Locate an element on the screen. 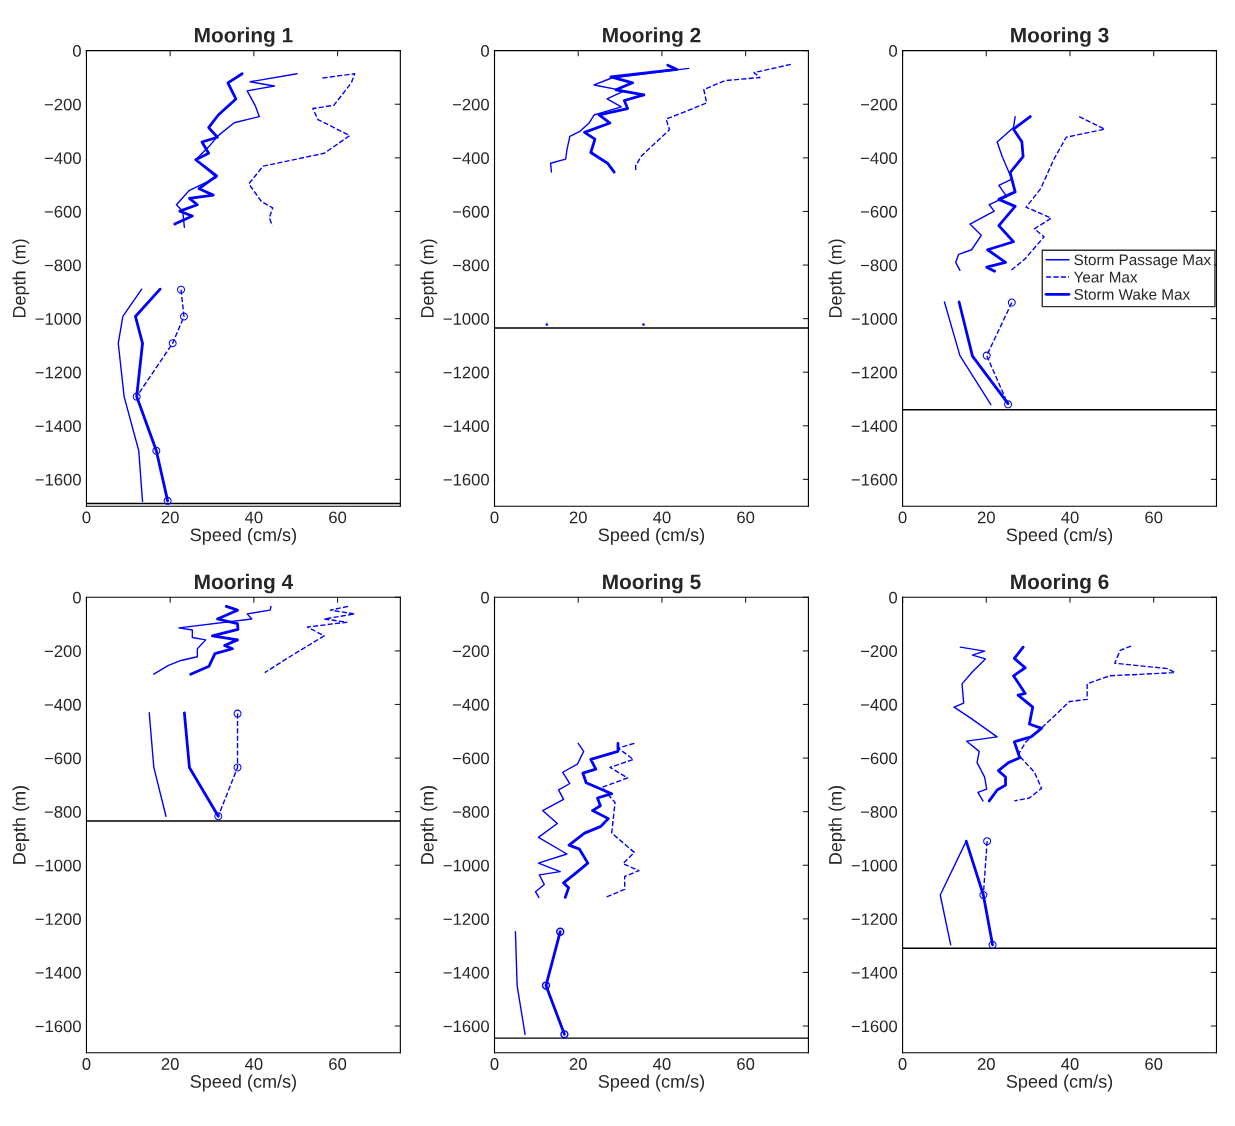 The image size is (1235, 1126). chart-title: Mooring 6 is located at coordinates (1060, 583).